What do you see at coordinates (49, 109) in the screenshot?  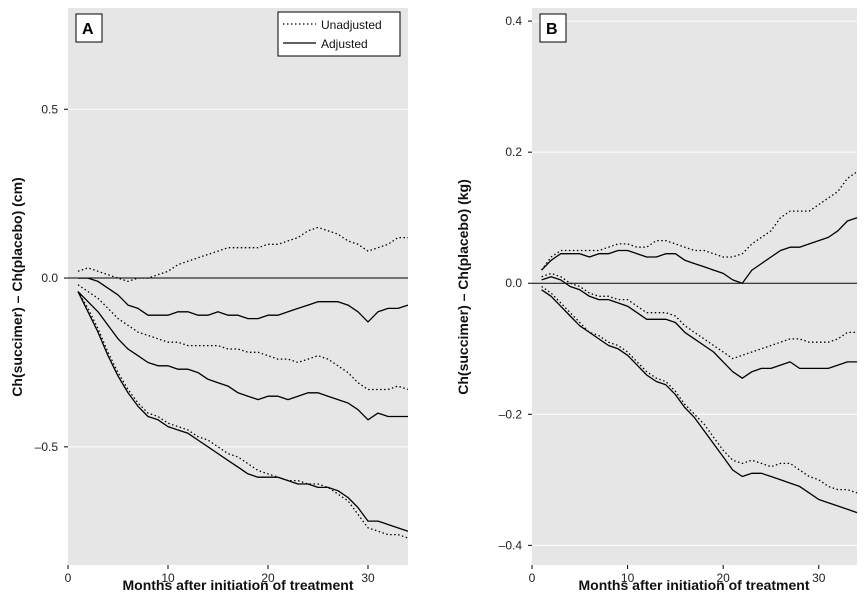 I see `y-tick-label: 0.5` at bounding box center [49, 109].